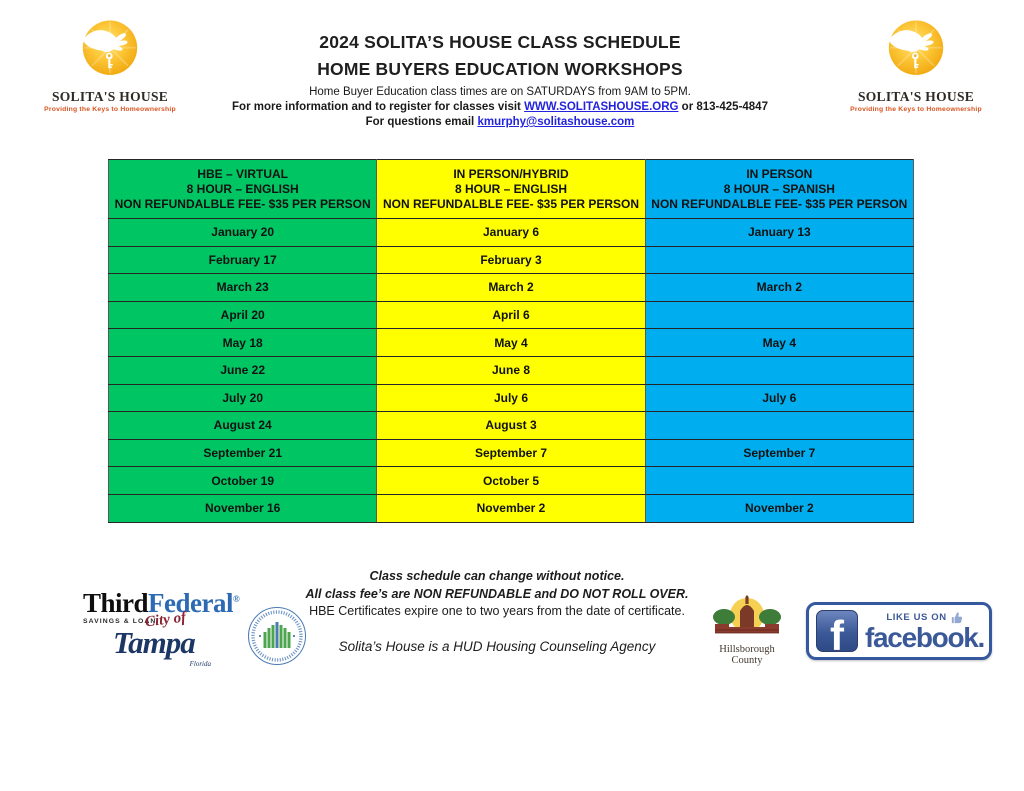 The height and width of the screenshot is (791, 1024). What do you see at coordinates (242, 425) in the screenshot?
I see `date-cell: August 24` at bounding box center [242, 425].